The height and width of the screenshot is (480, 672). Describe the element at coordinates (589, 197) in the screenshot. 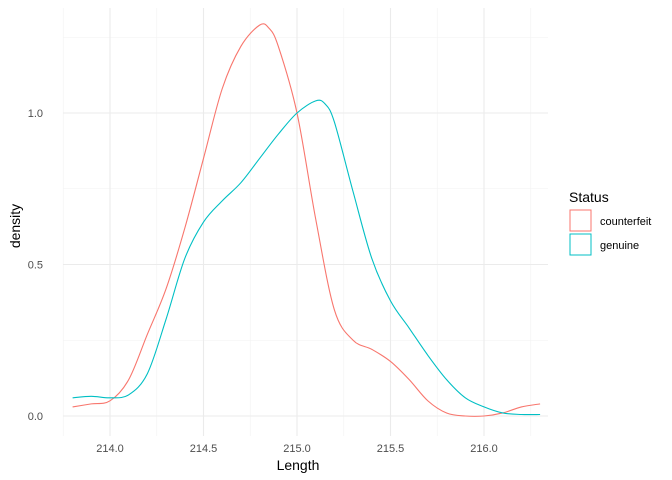

I see `legend-title: Status` at that location.